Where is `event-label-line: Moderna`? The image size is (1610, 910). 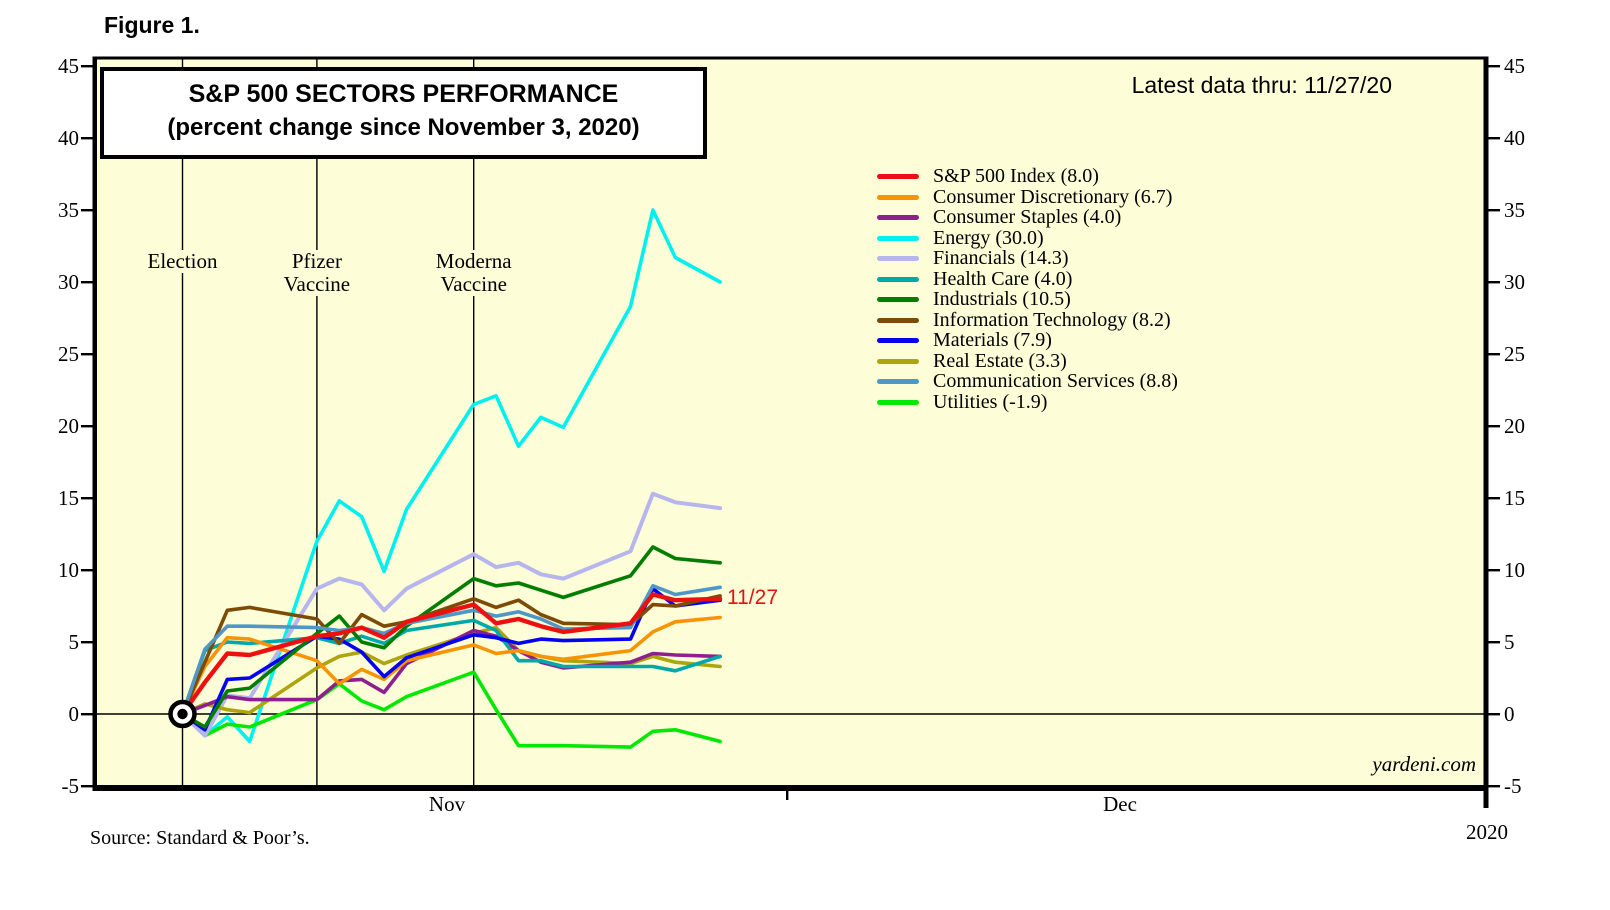 event-label-line: Moderna is located at coordinates (473, 261).